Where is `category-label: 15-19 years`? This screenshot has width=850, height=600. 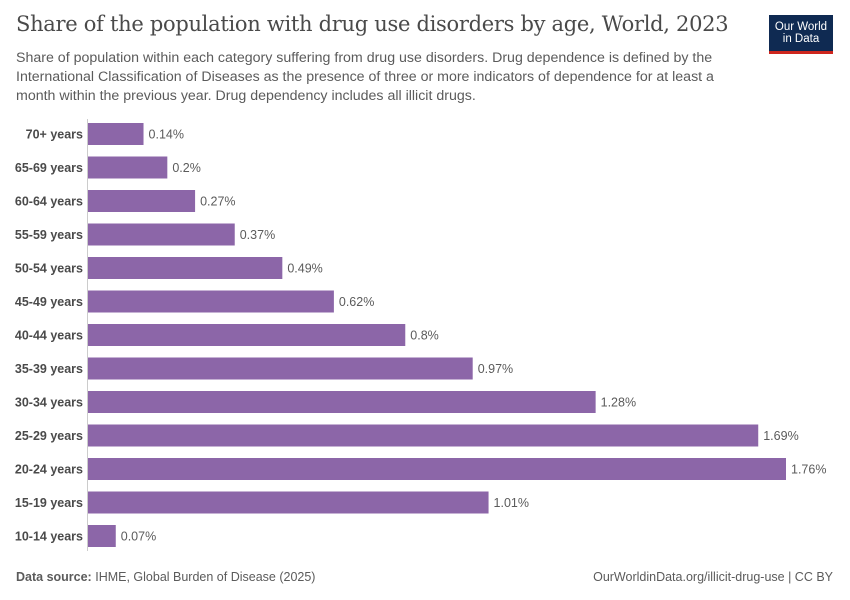
category-label: 15-19 years is located at coordinates (49, 503).